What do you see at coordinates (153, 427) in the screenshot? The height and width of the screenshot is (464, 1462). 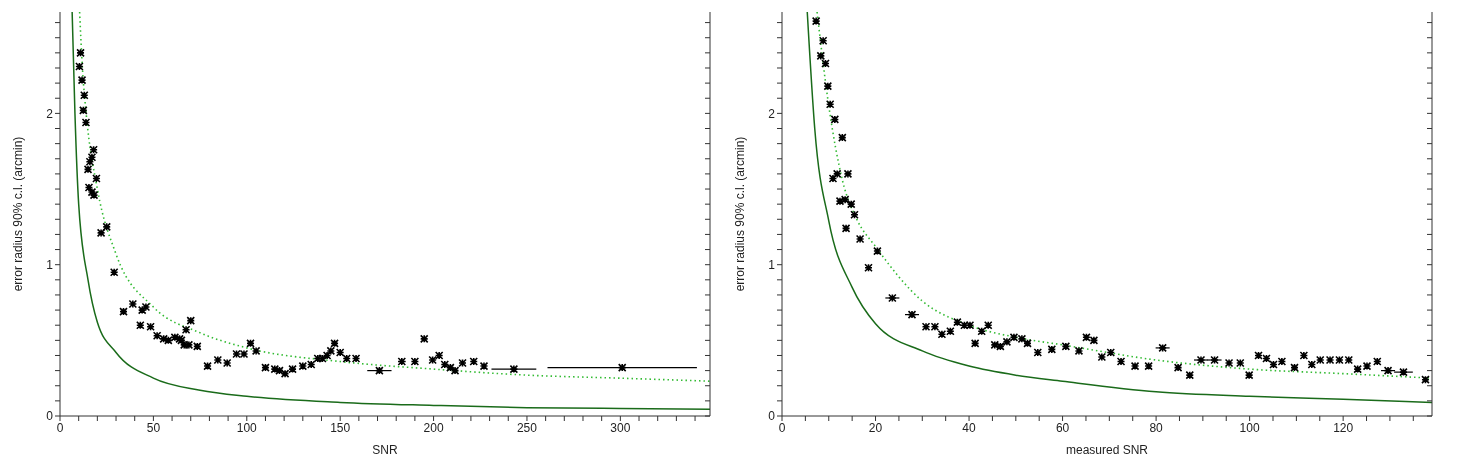 I see `x-tick-label: 50` at bounding box center [153, 427].